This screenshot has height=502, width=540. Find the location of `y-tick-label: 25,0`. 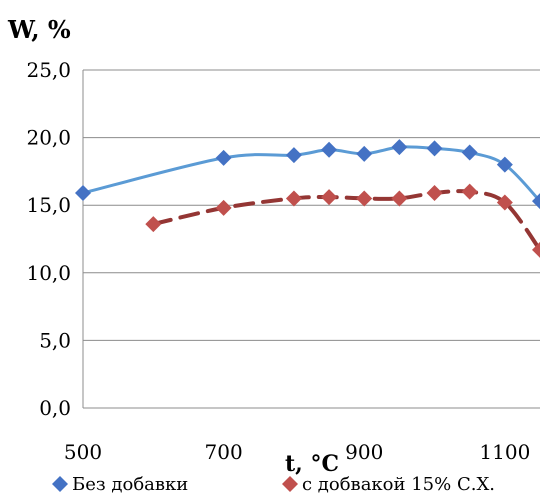

y-tick-label: 25,0 is located at coordinates (48, 70).